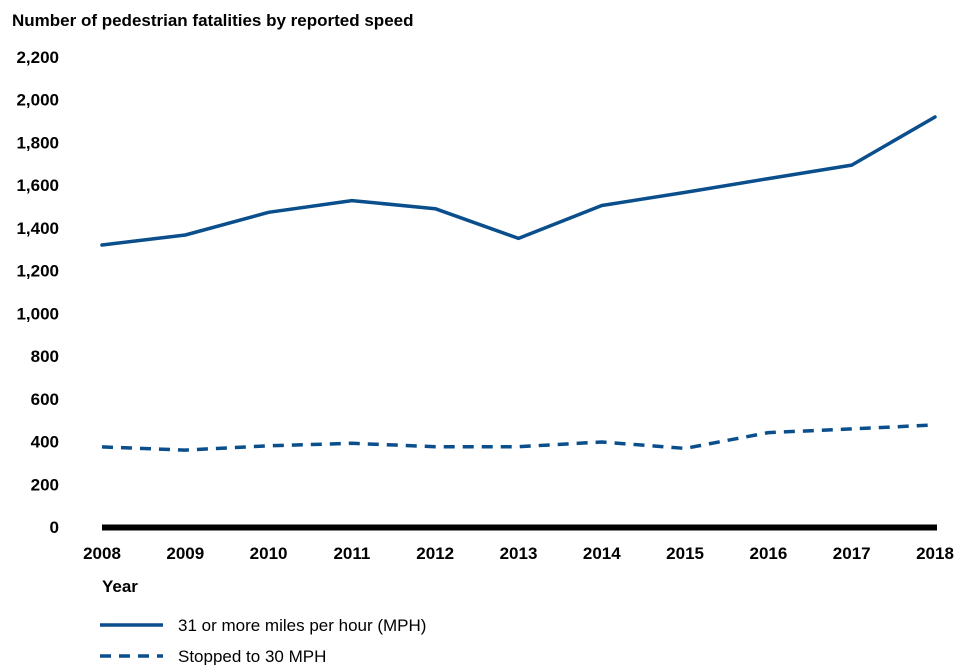 The image size is (972, 665). I want to click on y-tick-label: 2,000, so click(37, 100).